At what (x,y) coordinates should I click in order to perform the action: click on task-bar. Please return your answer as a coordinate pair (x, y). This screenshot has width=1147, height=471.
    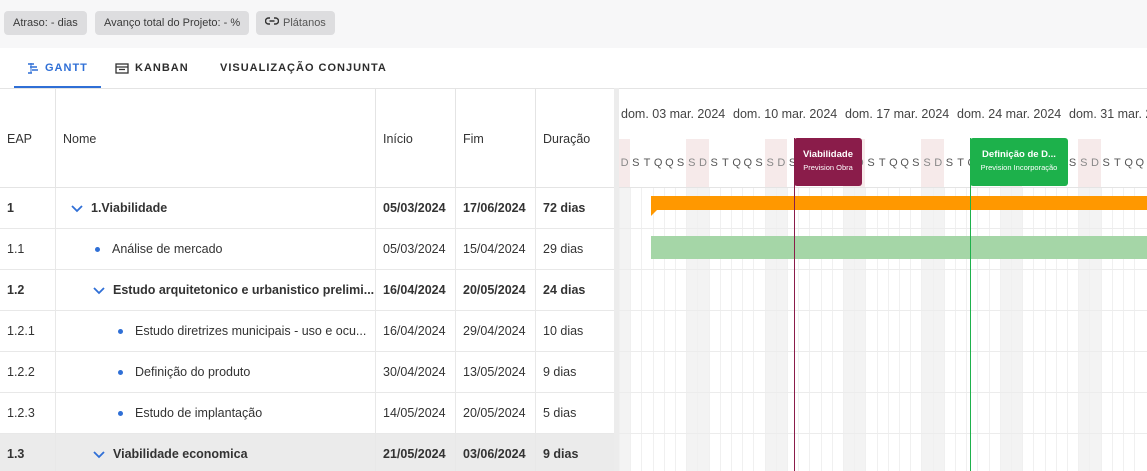
    Looking at the image, I should click on (899, 247).